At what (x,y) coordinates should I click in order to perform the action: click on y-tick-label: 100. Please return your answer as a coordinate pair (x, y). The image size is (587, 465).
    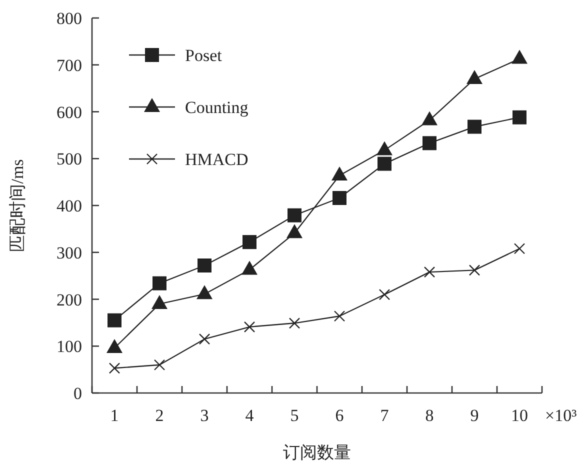
    Looking at the image, I should click on (69, 346).